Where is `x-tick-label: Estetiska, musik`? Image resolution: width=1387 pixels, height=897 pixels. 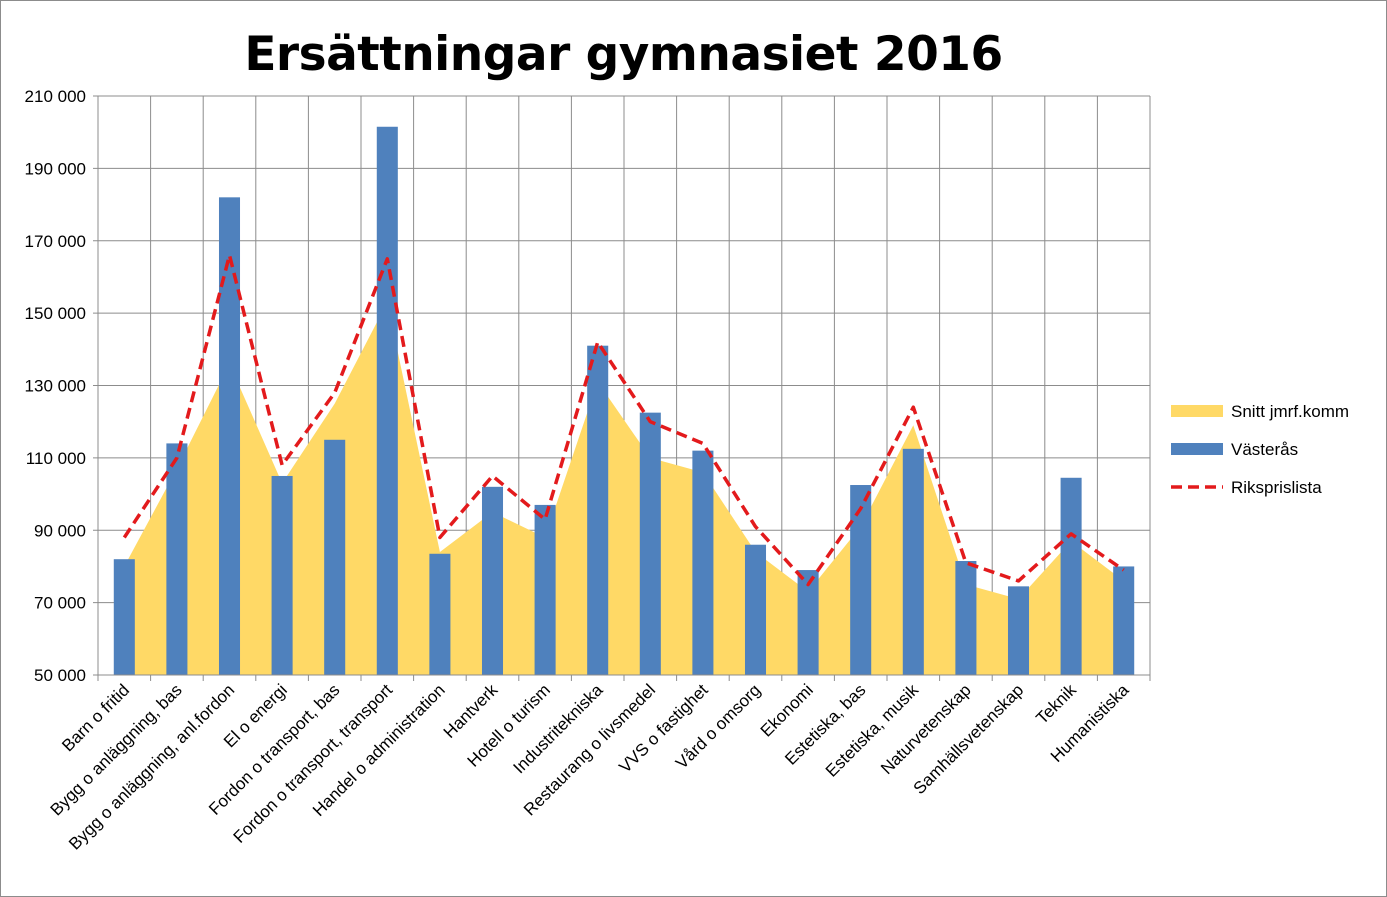 x-tick-label: Estetiska, musik is located at coordinates (872, 730).